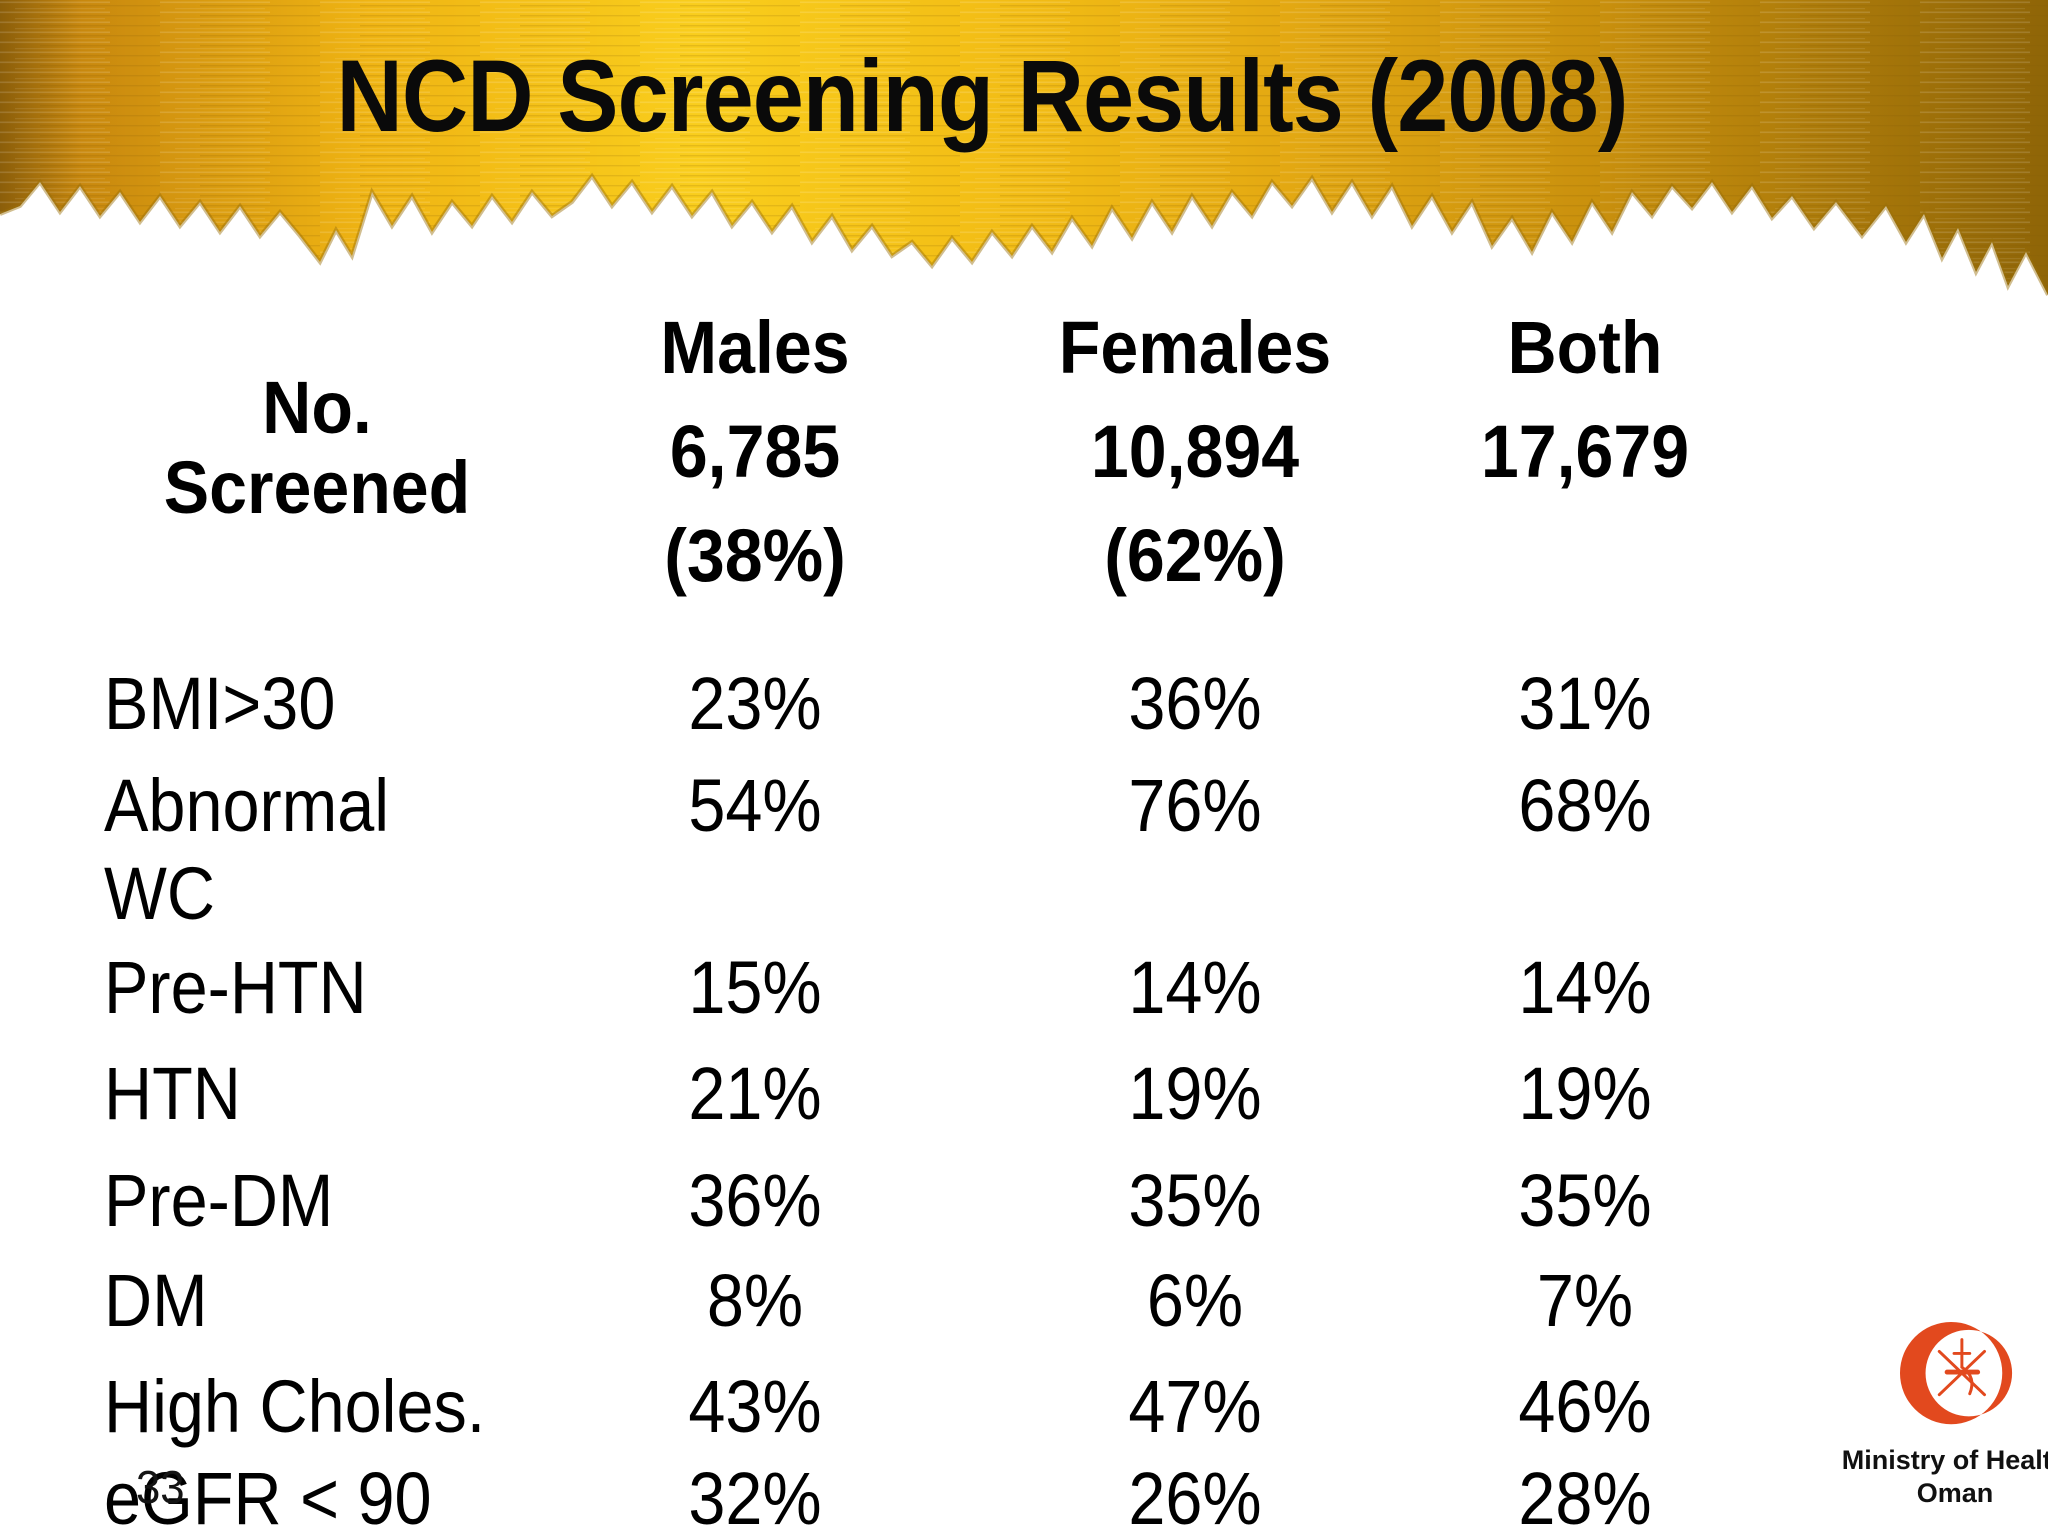 The height and width of the screenshot is (1536, 2048). What do you see at coordinates (755, 1406) in the screenshot?
I see `males-value: 43%` at bounding box center [755, 1406].